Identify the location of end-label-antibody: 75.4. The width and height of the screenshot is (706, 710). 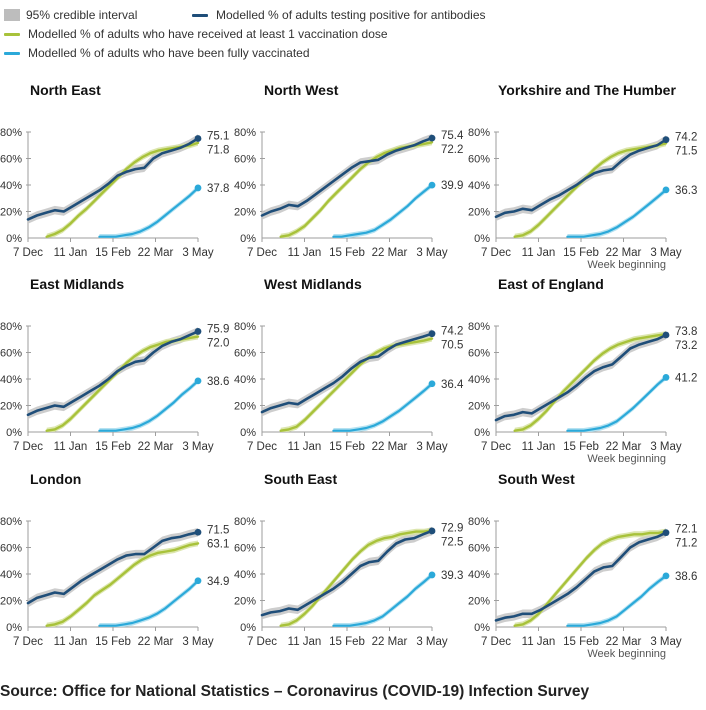
(452, 136).